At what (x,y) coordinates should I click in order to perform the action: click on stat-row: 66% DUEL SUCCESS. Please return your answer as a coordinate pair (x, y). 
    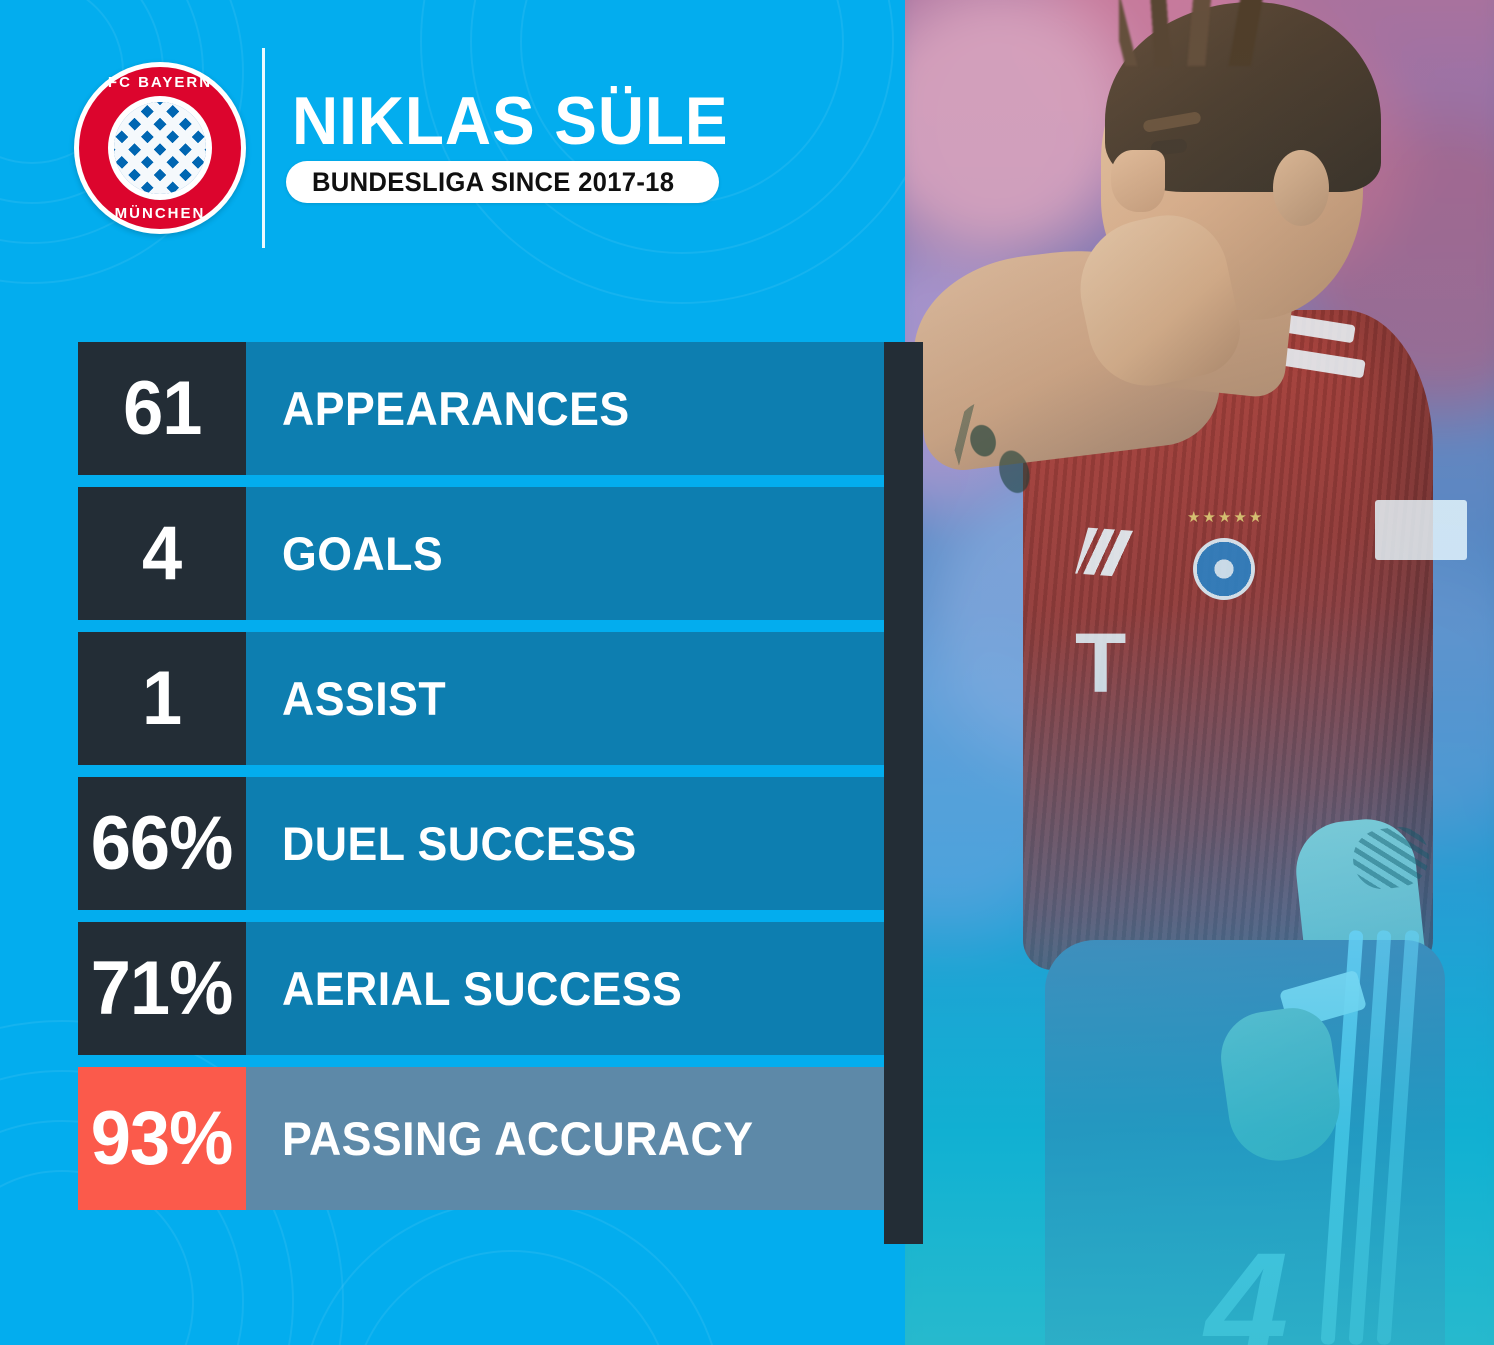
    Looking at the image, I should click on (481, 843).